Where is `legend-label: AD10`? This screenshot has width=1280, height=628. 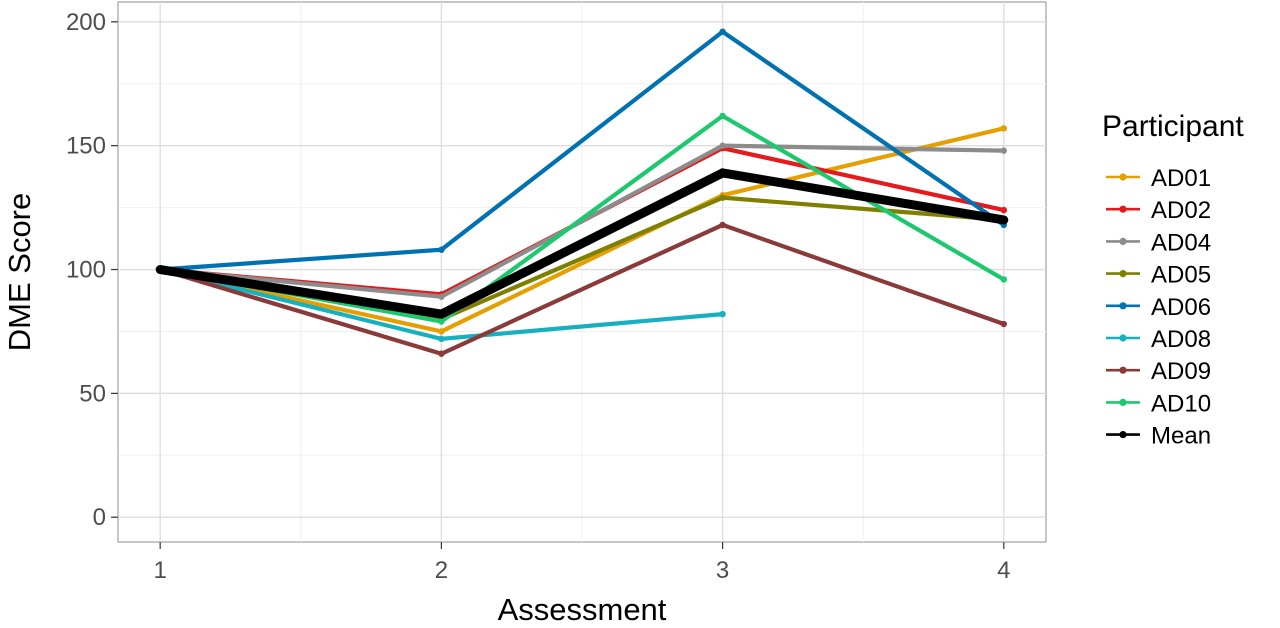 legend-label: AD10 is located at coordinates (1181, 403).